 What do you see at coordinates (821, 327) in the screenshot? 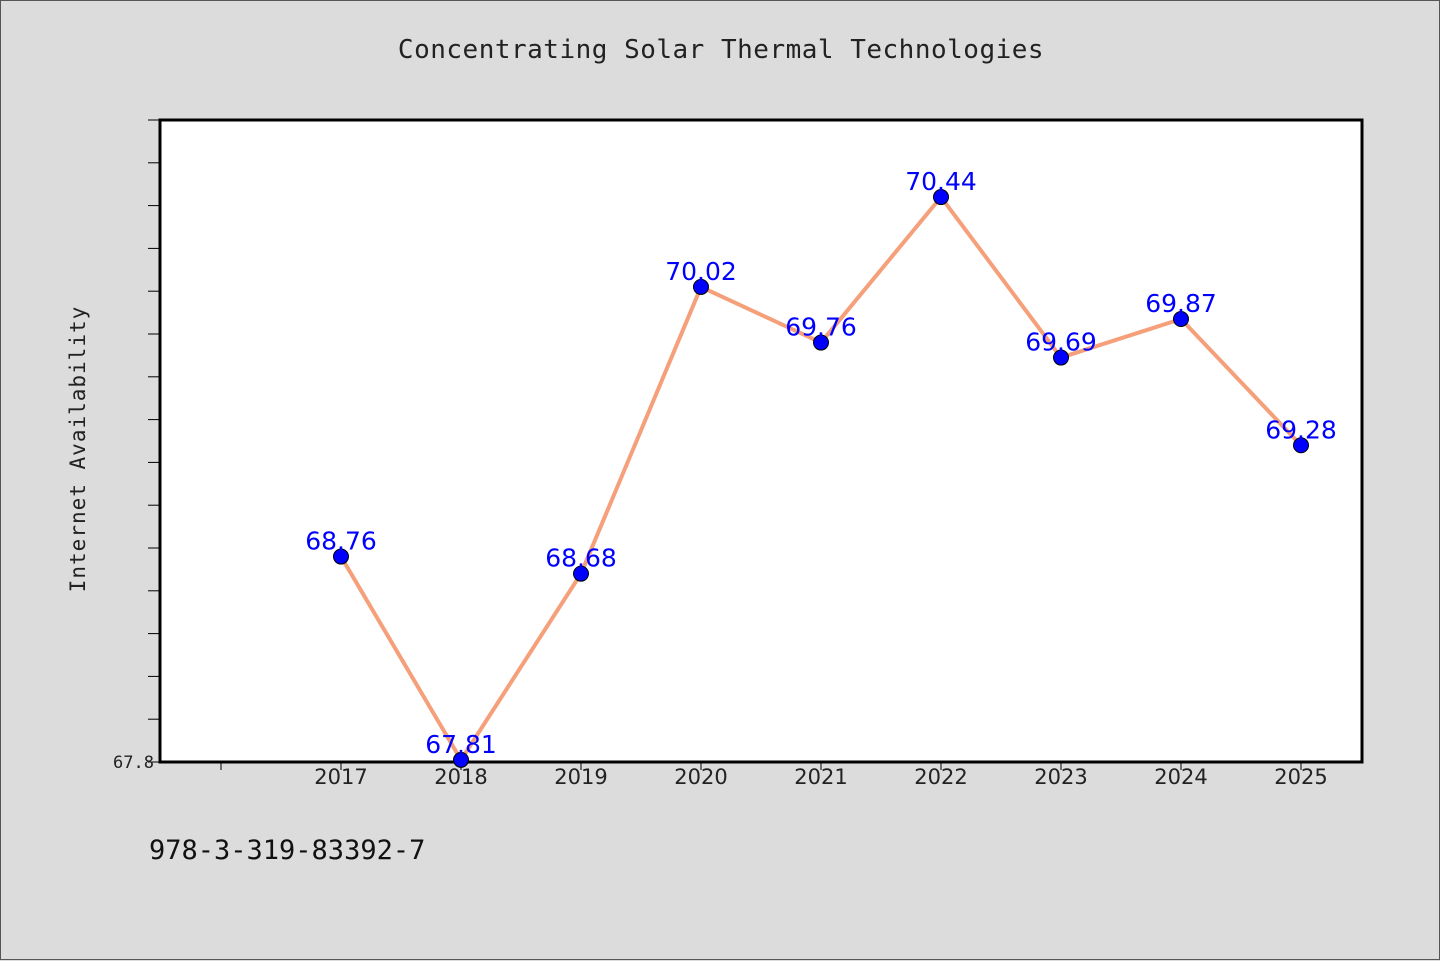
I see `data-label: 69.76` at bounding box center [821, 327].